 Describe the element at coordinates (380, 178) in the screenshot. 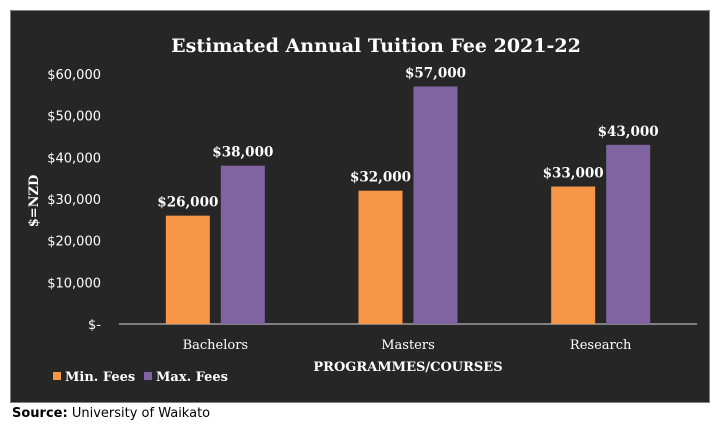

I see `data-label: $32,000` at that location.